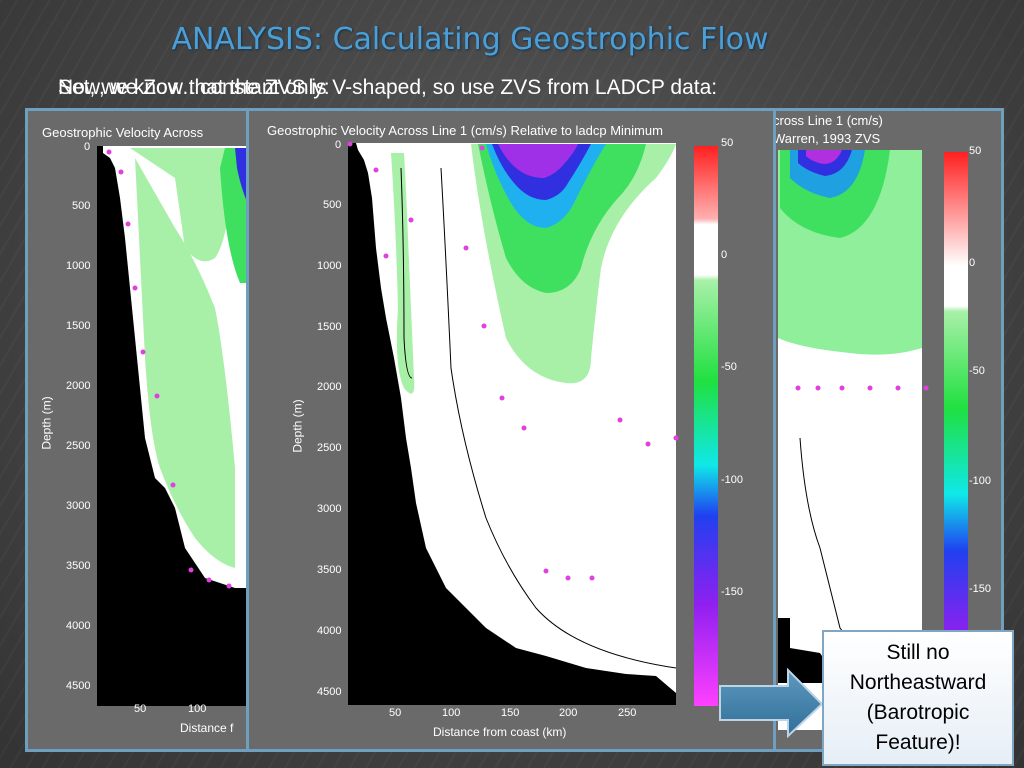 Image resolution: width=1024 pixels, height=768 pixels. What do you see at coordinates (329, 692) in the screenshot?
I see `center-ytick: 4500` at bounding box center [329, 692].